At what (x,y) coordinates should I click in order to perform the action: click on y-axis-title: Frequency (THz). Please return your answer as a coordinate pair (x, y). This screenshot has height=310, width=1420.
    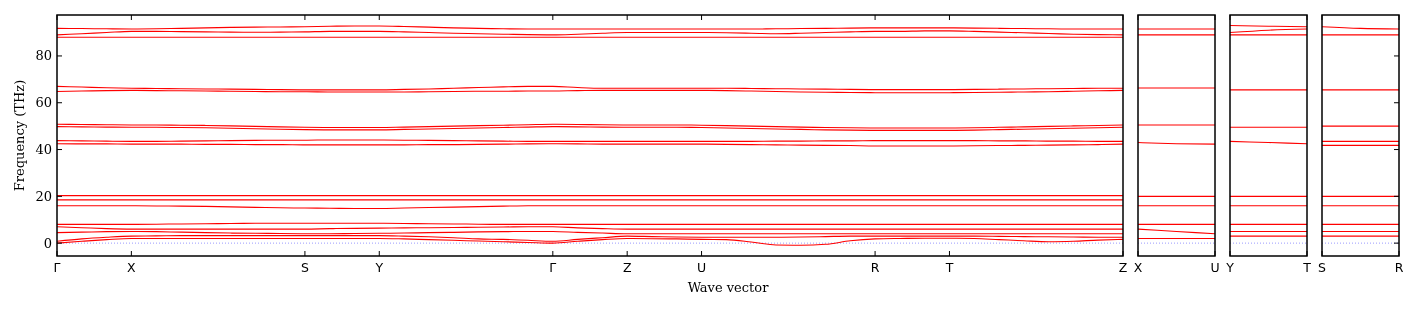
    Looking at the image, I should click on (19, 135).